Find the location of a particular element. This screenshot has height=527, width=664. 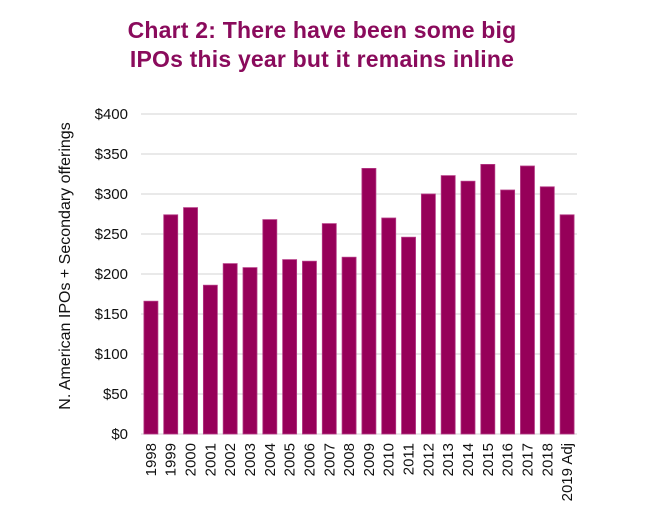

bar-2009 is located at coordinates (369, 301).